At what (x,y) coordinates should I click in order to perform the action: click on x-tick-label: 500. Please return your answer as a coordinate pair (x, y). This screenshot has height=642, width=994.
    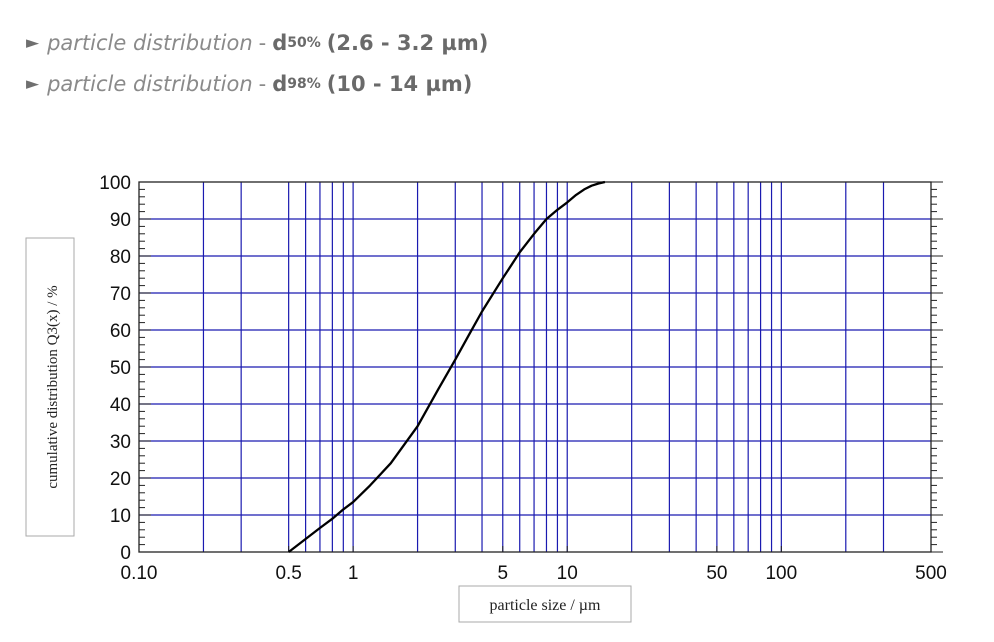
    Looking at the image, I should click on (931, 573).